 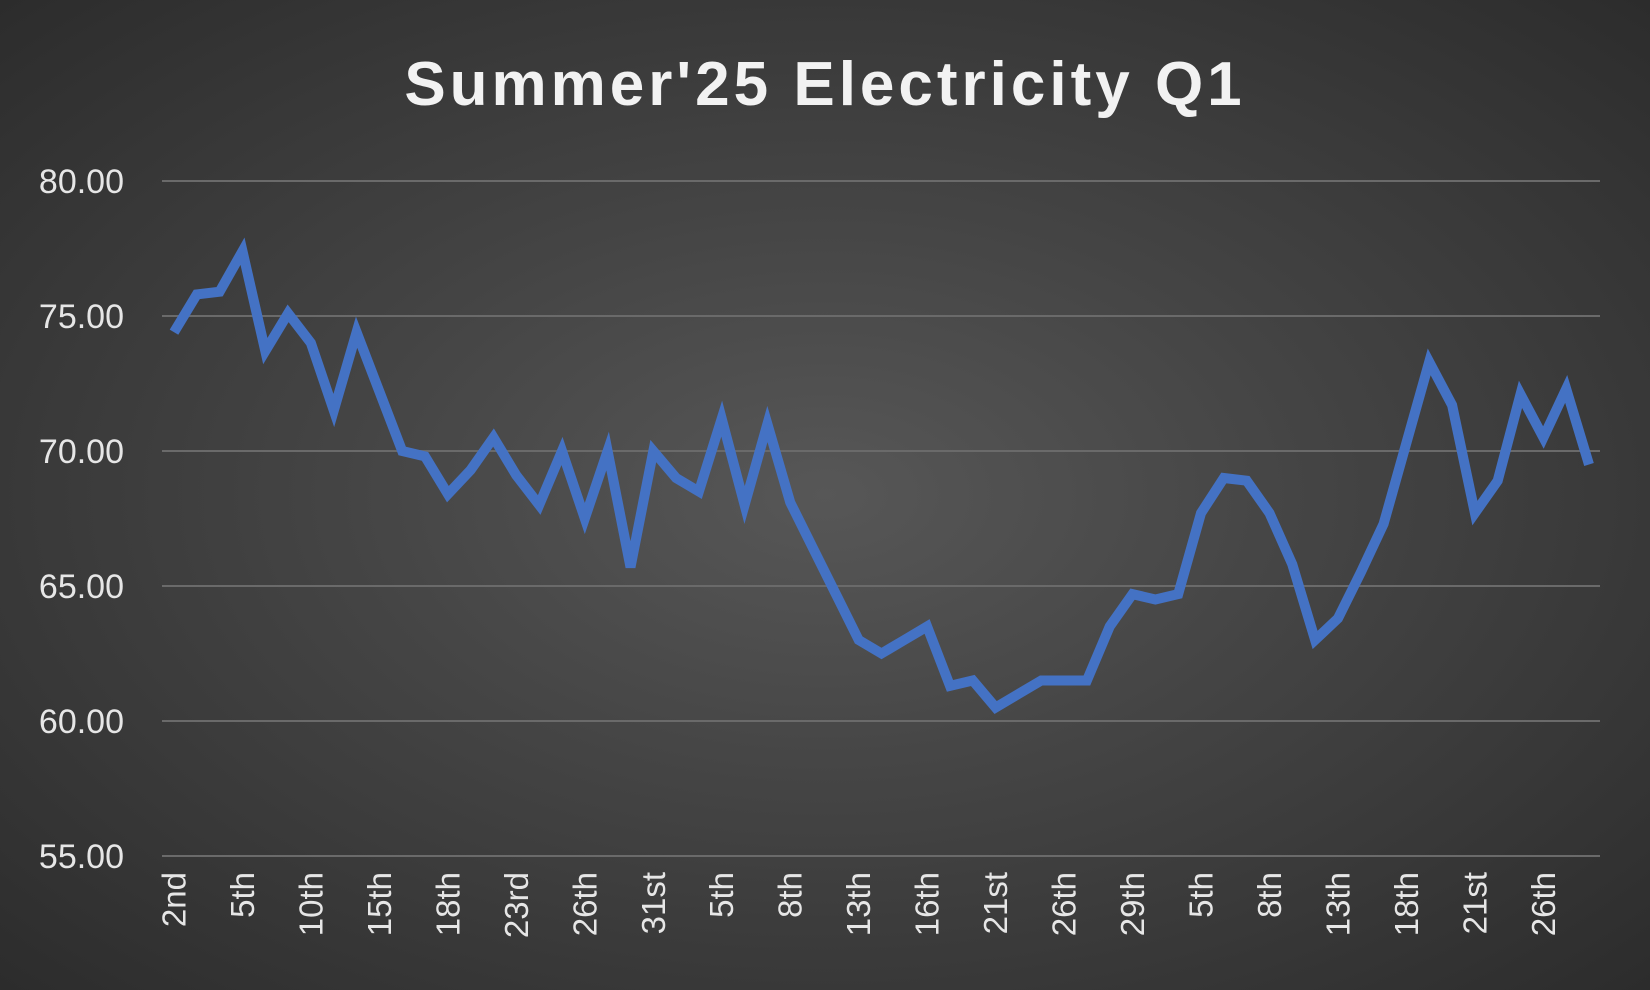 I want to click on x-tick-label: 2nd, so click(x=174, y=899).